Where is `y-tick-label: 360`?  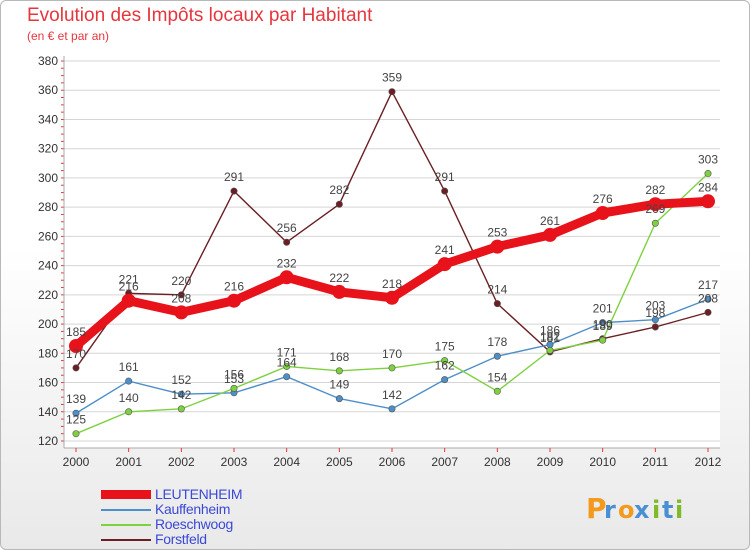
y-tick-label: 360 is located at coordinates (48, 90).